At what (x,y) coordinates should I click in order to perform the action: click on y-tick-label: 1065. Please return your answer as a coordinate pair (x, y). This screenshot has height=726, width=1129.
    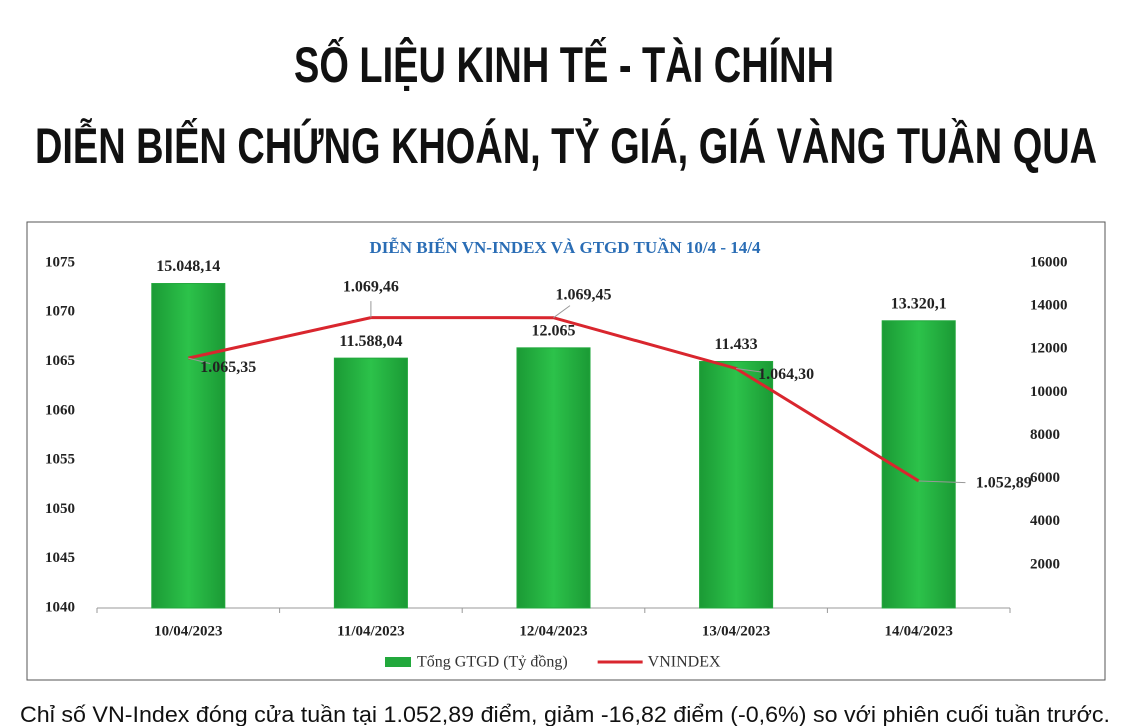
    Looking at the image, I should click on (60, 361).